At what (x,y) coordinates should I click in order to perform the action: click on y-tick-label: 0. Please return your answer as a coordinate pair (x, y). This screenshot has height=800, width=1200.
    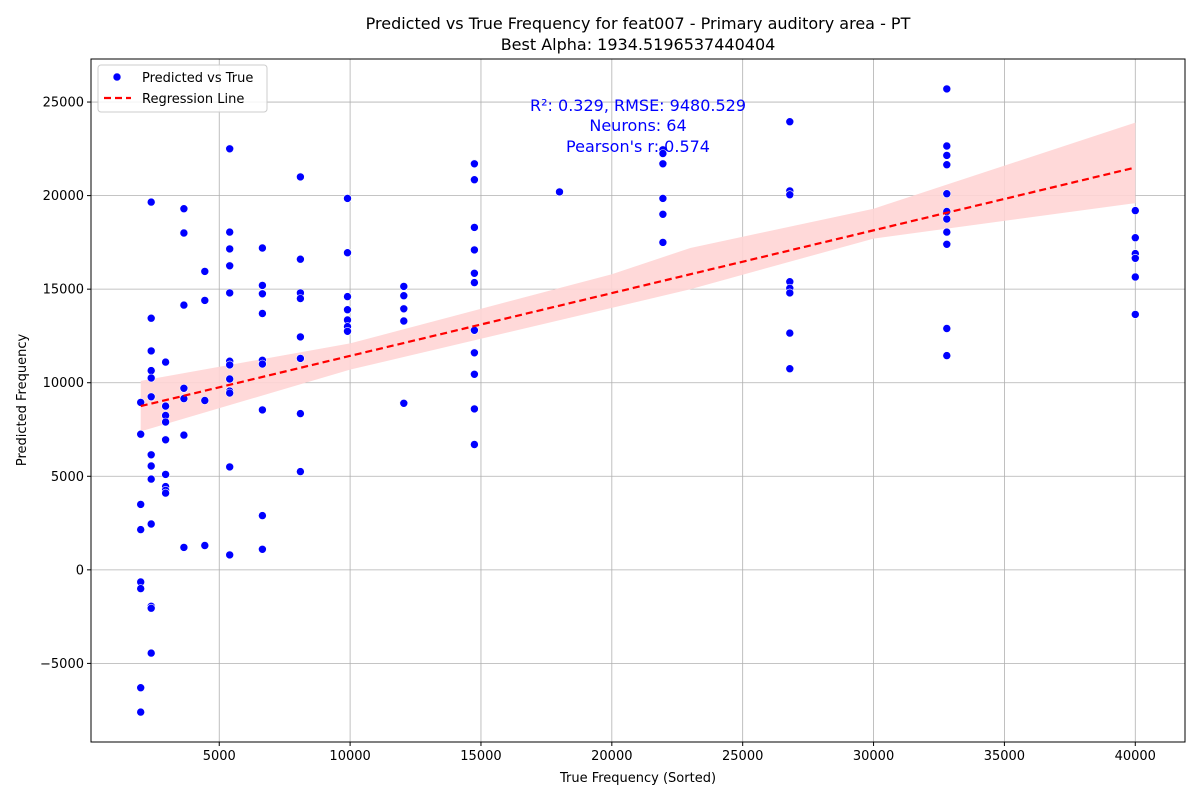
    Looking at the image, I should click on (80, 570).